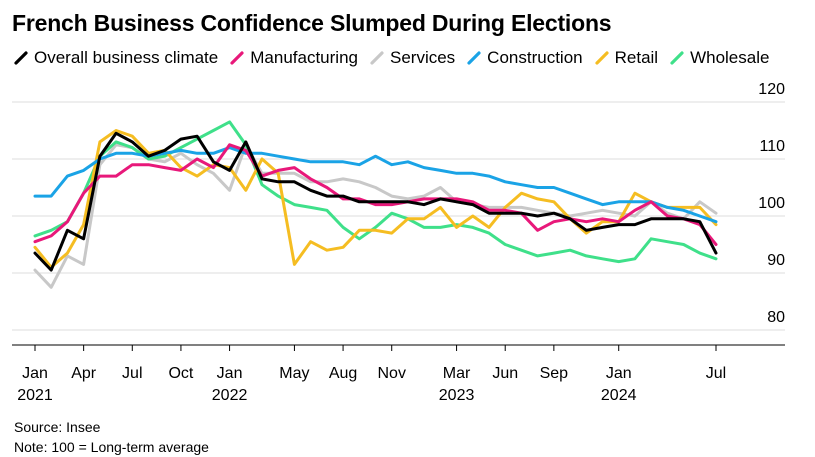 The width and height of the screenshot is (815, 457). I want to click on x-tick-label-may-16: May, so click(294, 373).